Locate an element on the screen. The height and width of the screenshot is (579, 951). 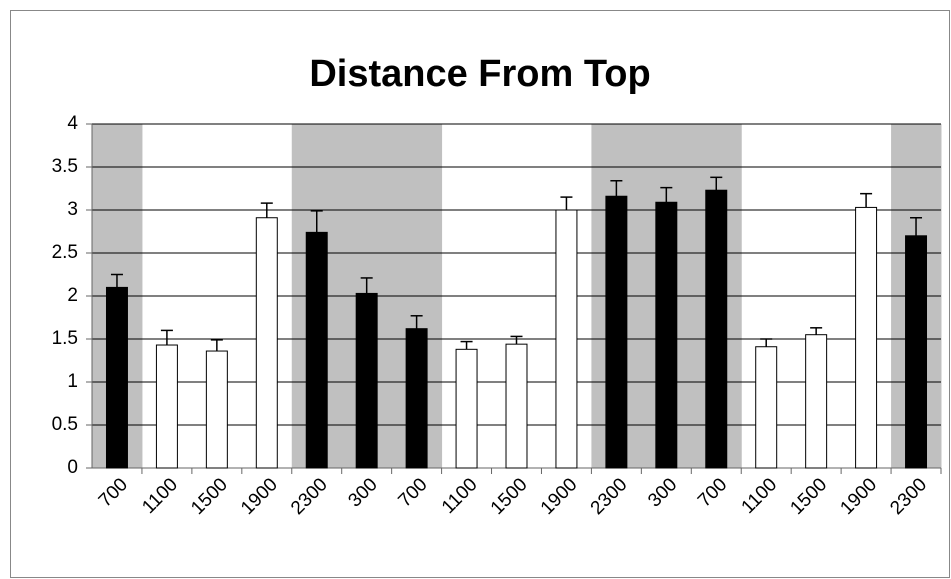
y-tick-label: 0 is located at coordinates (72, 467).